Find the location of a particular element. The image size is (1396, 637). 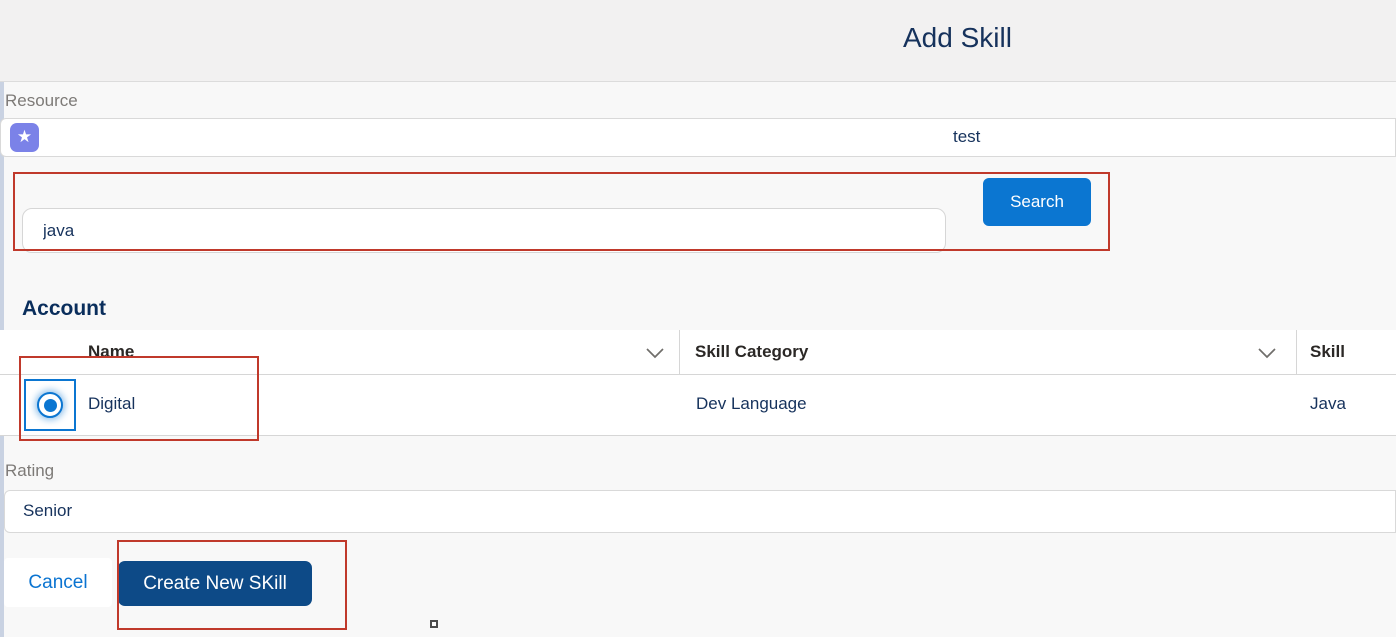

modal-header: Add Skill is located at coordinates (698, 41).